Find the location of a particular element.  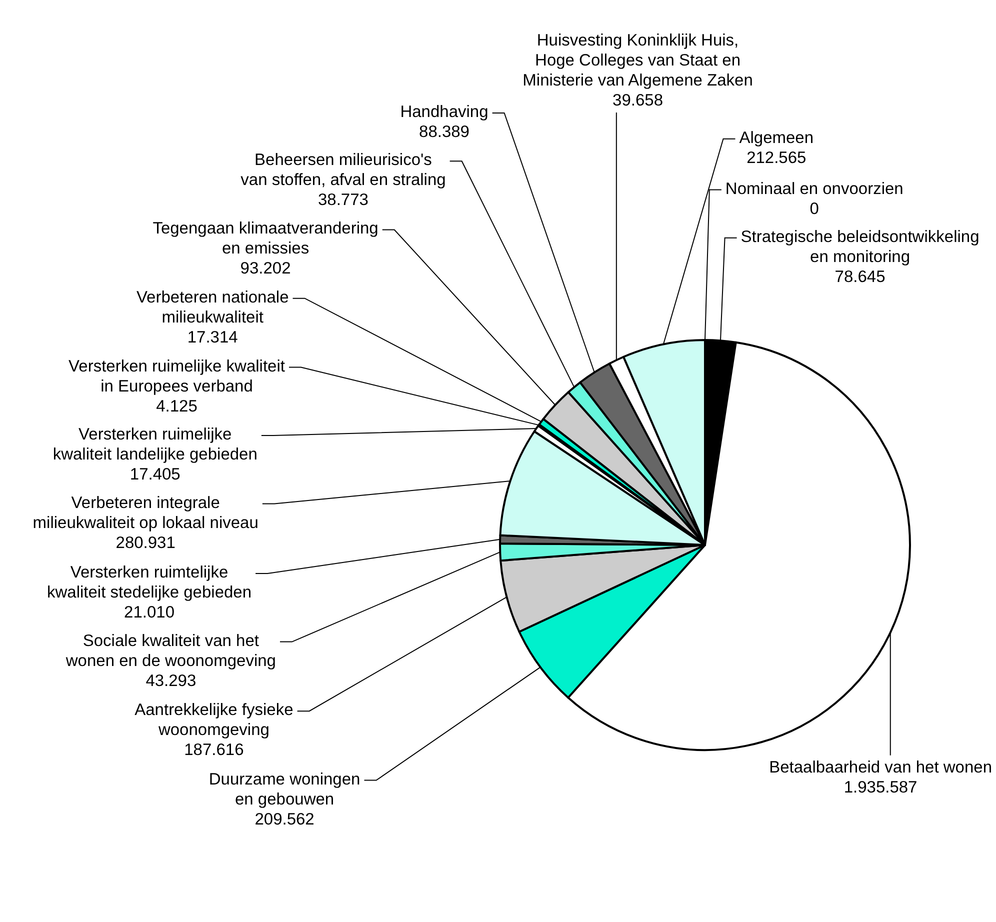

data-label: 17.405 is located at coordinates (155, 475).